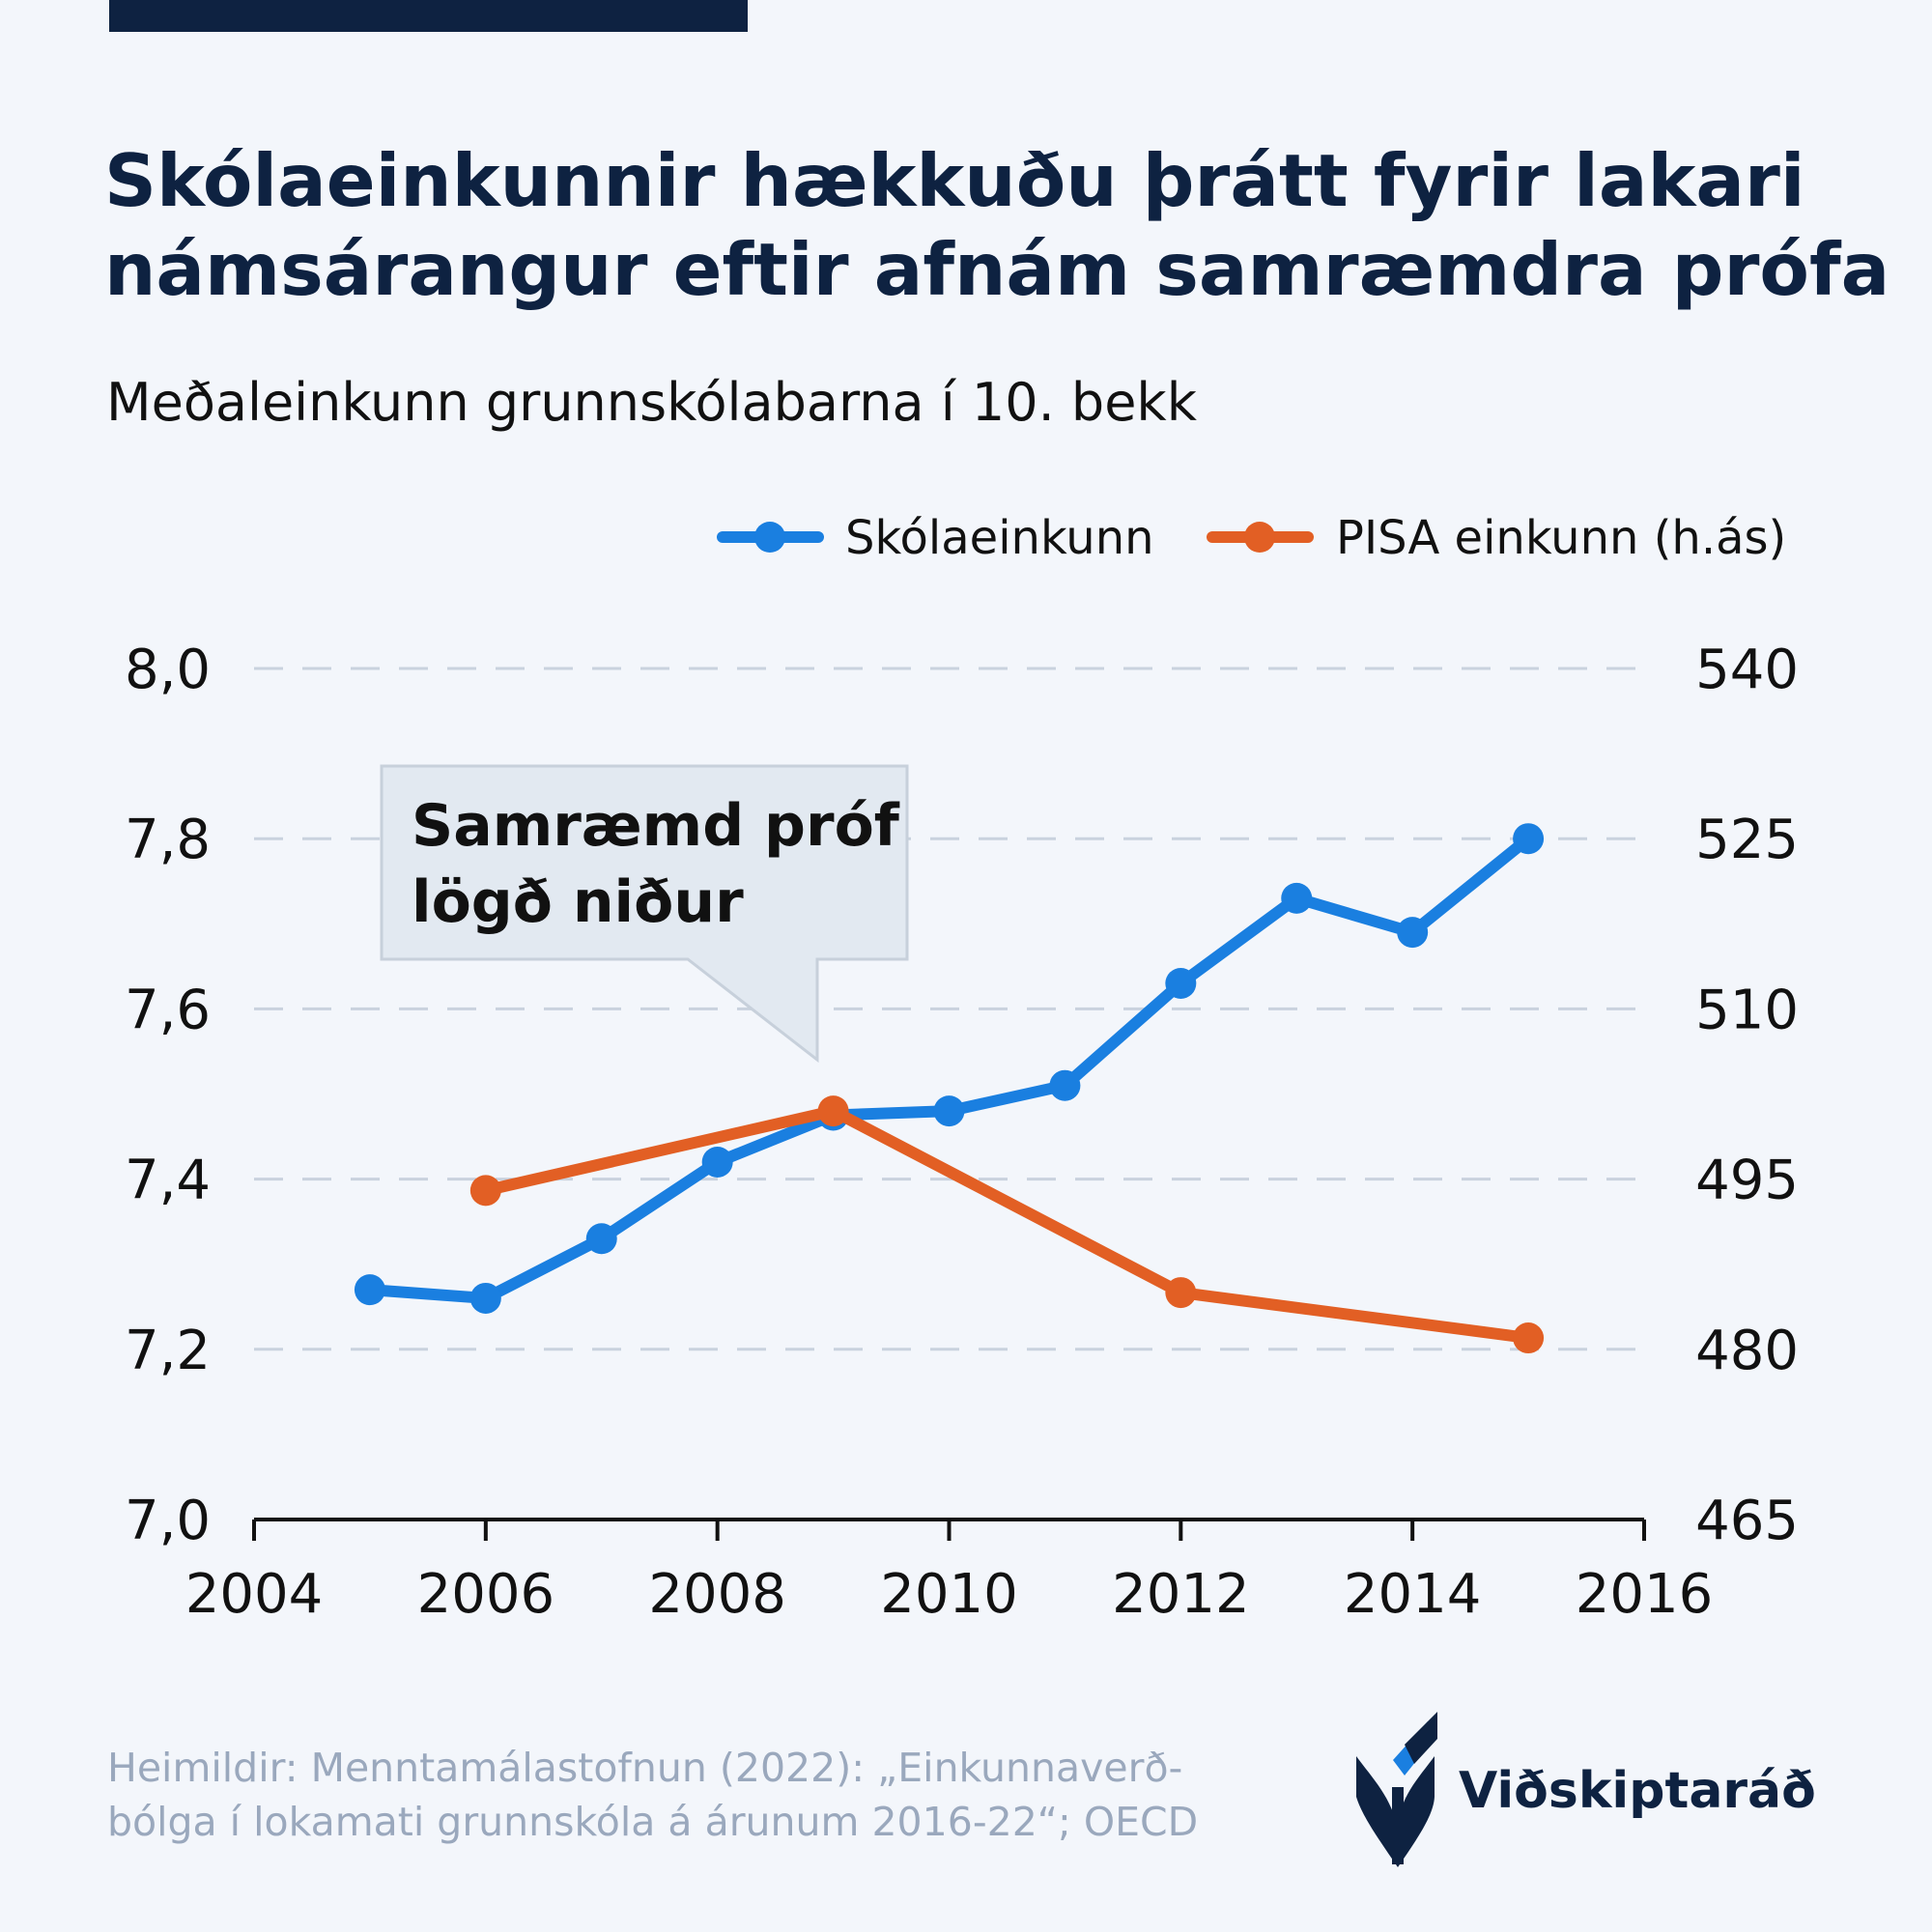  I want to click on y-right-tick-label: 525, so click(1747, 840).